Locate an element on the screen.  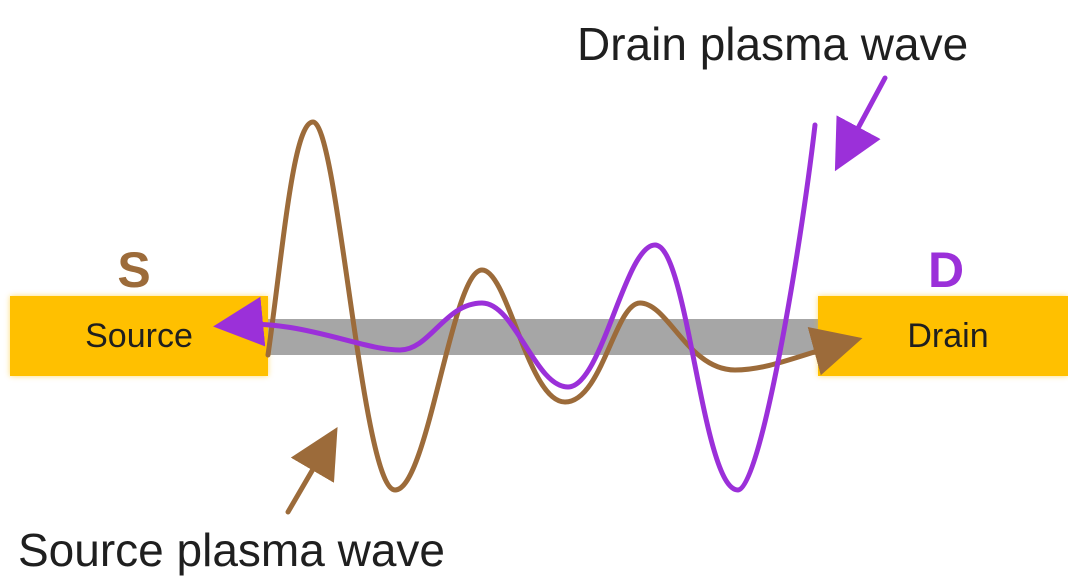
source-box-label: Source is located at coordinates (139, 336).